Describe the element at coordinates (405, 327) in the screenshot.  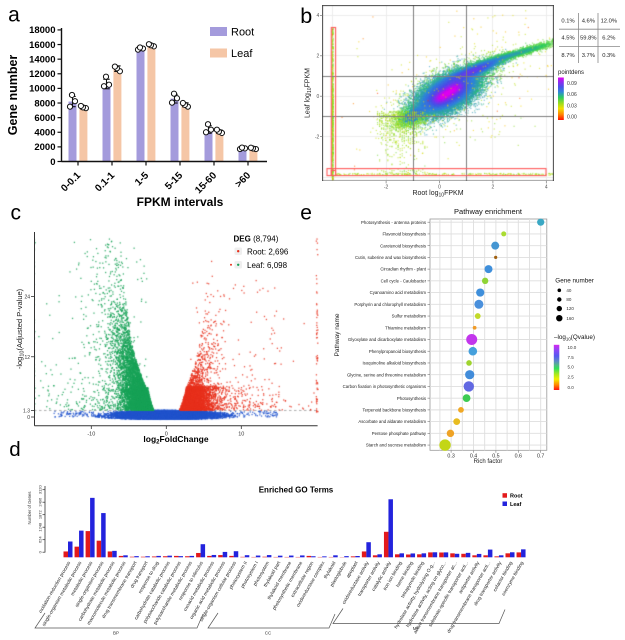
I see `svg-text: Thiamine metabolism` at that location.